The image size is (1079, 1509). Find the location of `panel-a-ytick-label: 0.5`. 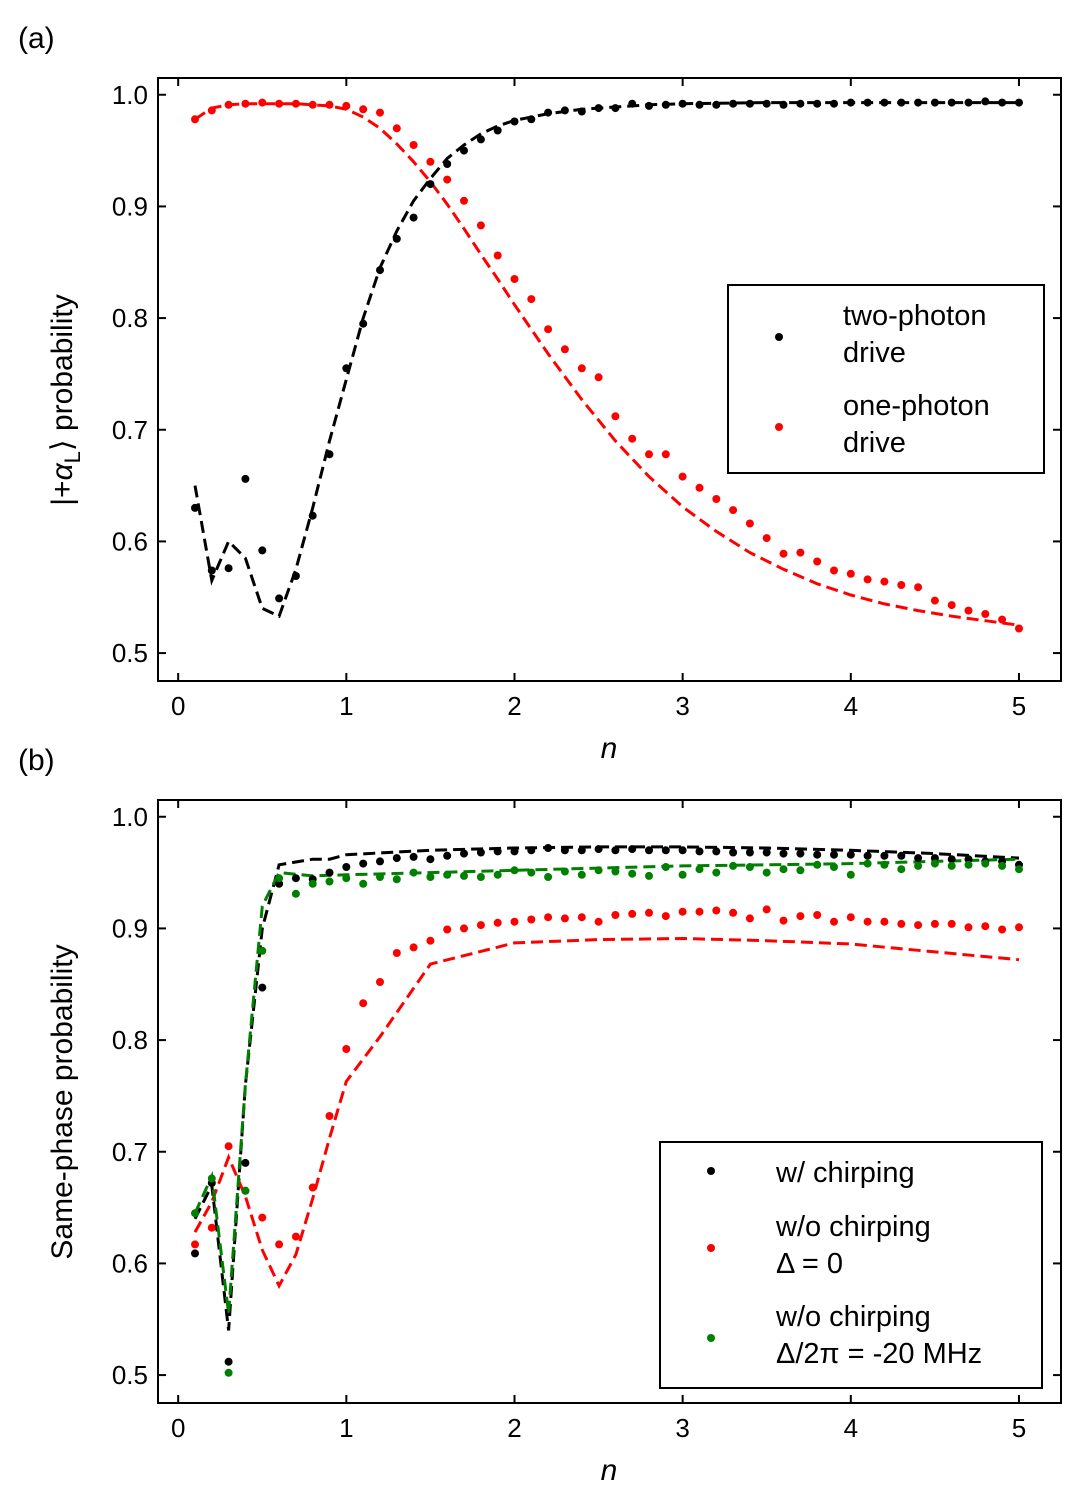

panel-a-ytick-label: 0.5 is located at coordinates (130, 653).